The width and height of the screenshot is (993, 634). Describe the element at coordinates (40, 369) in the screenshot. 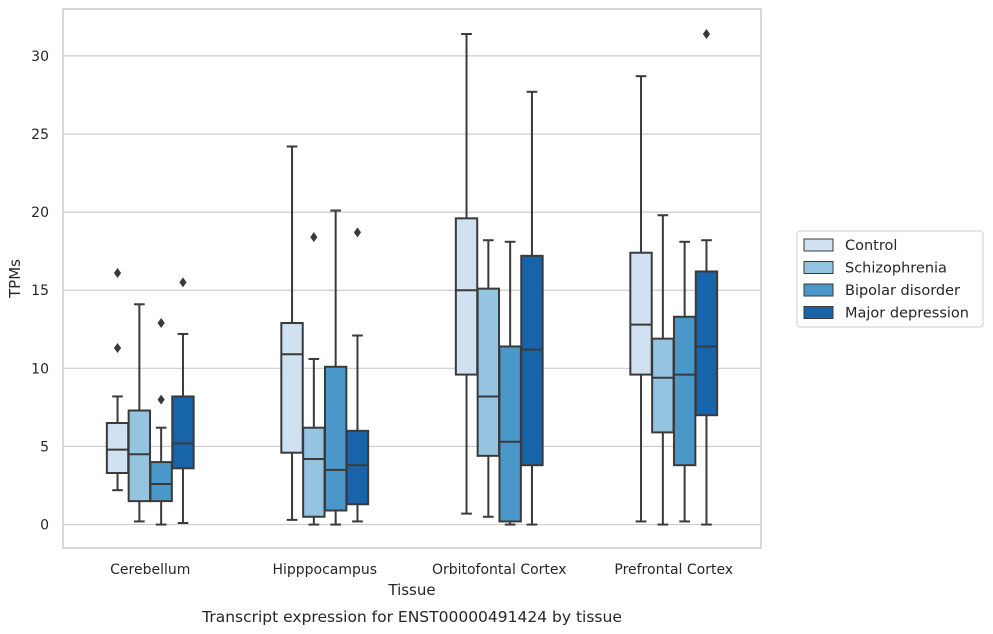

I see `y-tick-label: 10` at that location.